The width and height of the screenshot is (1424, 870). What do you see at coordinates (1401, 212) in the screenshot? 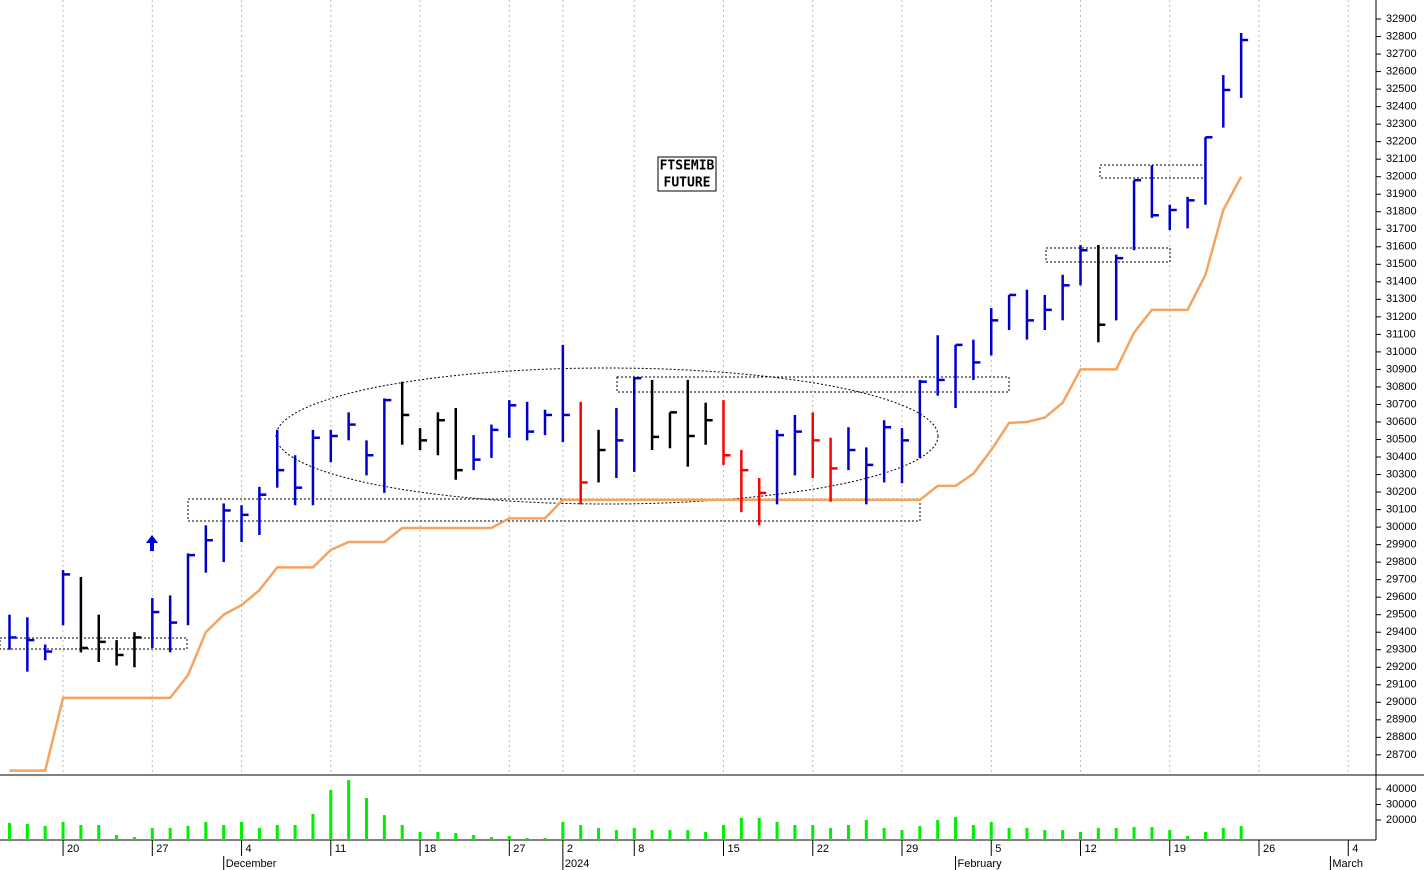
I see `y-tick-label: 31800` at bounding box center [1401, 212].